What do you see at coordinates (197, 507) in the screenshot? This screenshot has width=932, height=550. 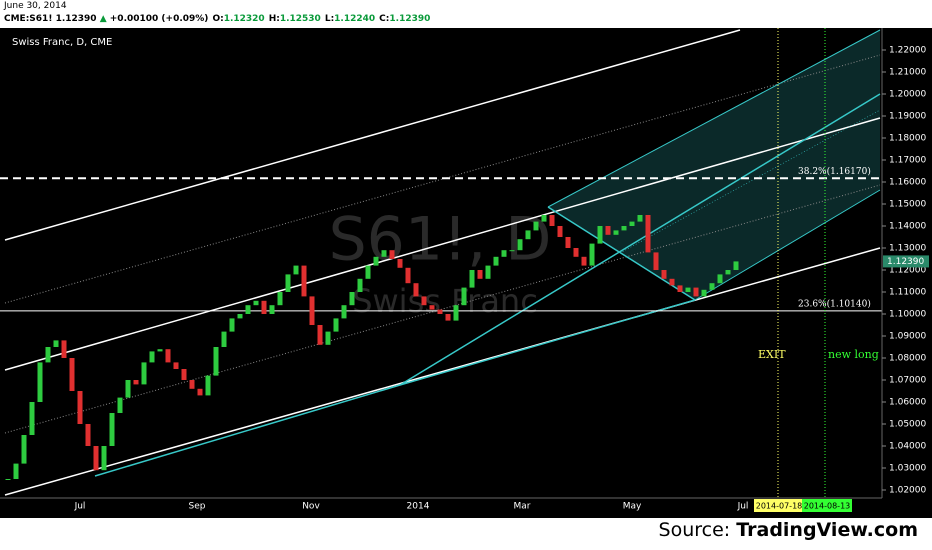 I see `x-tick-label: Sep` at bounding box center [197, 507].